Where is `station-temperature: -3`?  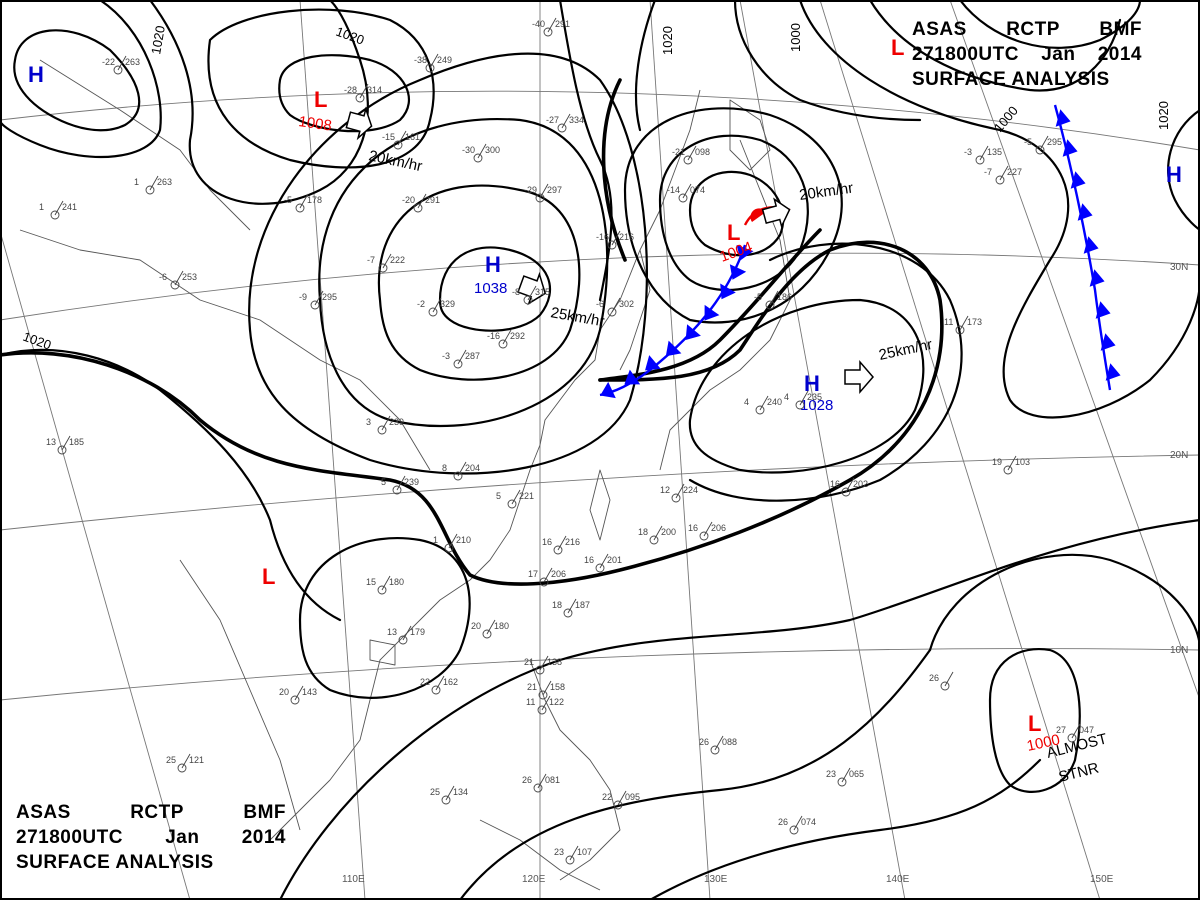 station-temperature: -3 is located at coordinates (446, 356).